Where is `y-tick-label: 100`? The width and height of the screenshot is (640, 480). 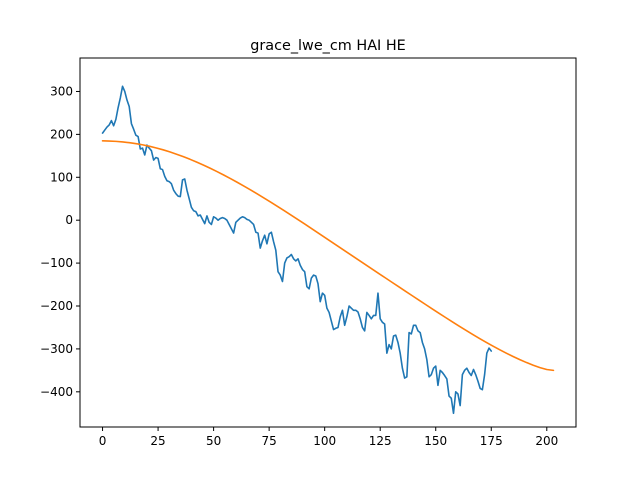
y-tick-label: 100 is located at coordinates (61, 177).